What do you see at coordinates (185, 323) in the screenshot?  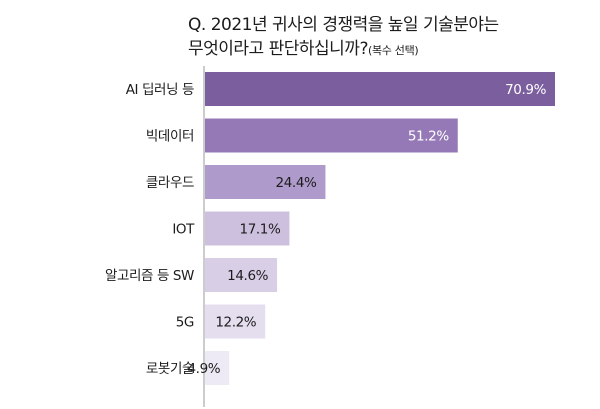 I see `category-label: 5G` at bounding box center [185, 323].